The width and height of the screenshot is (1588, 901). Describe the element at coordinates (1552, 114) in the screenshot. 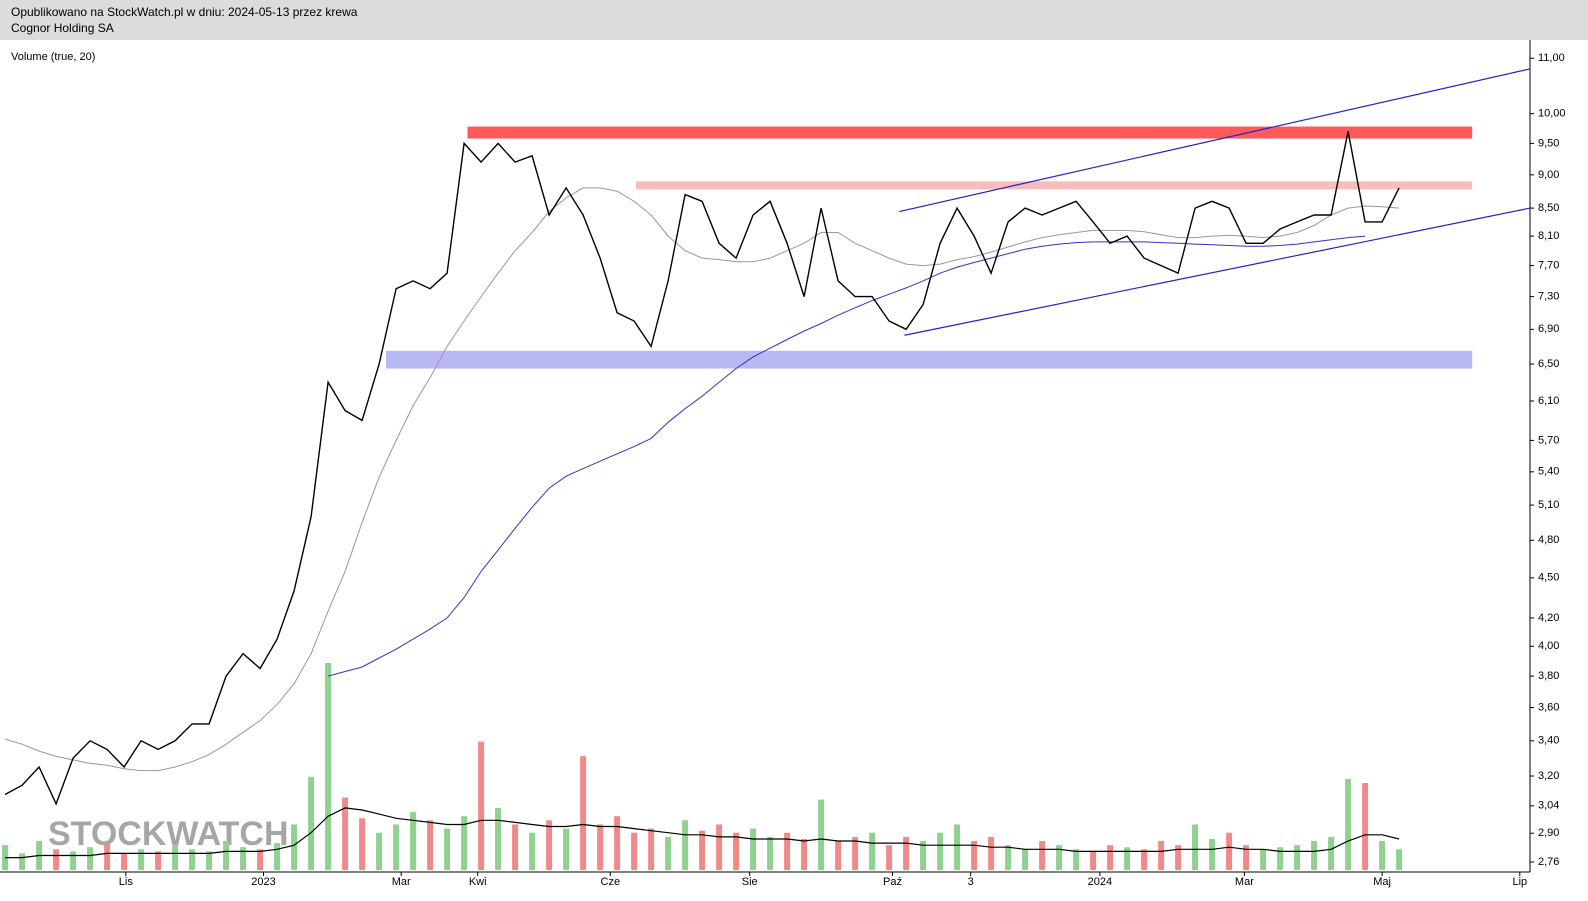

I see `y-tick-label: 10,00` at that location.